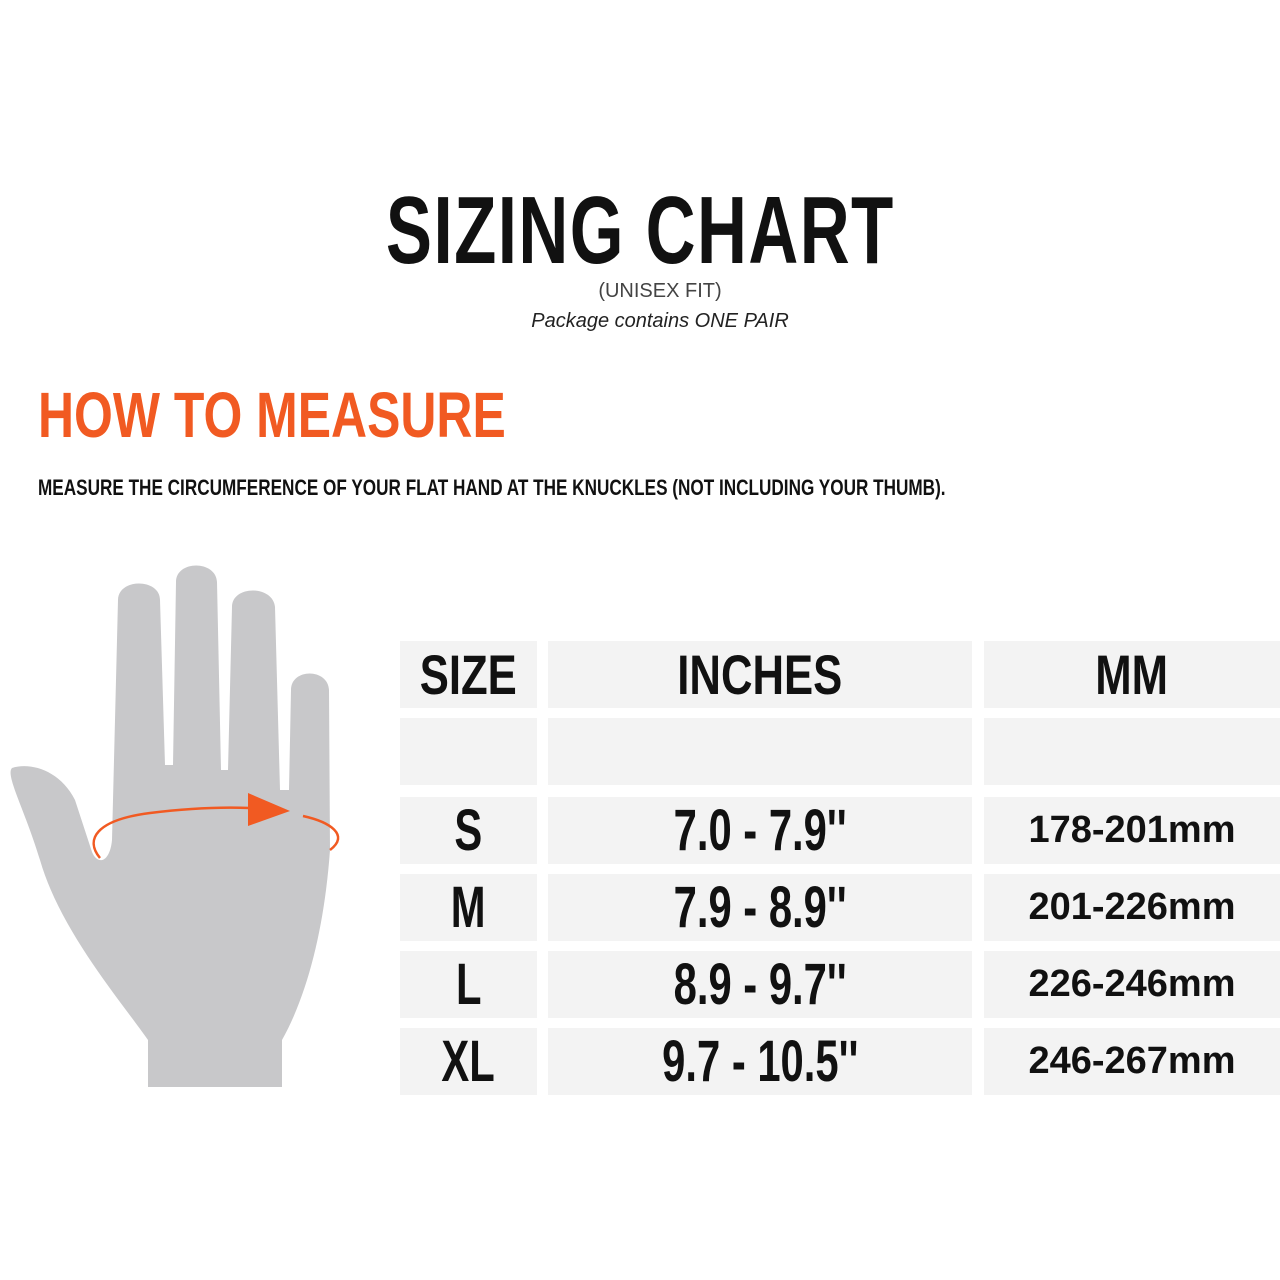  Describe the element at coordinates (1132, 984) in the screenshot. I see `mm-cell: 226-246mm` at that location.